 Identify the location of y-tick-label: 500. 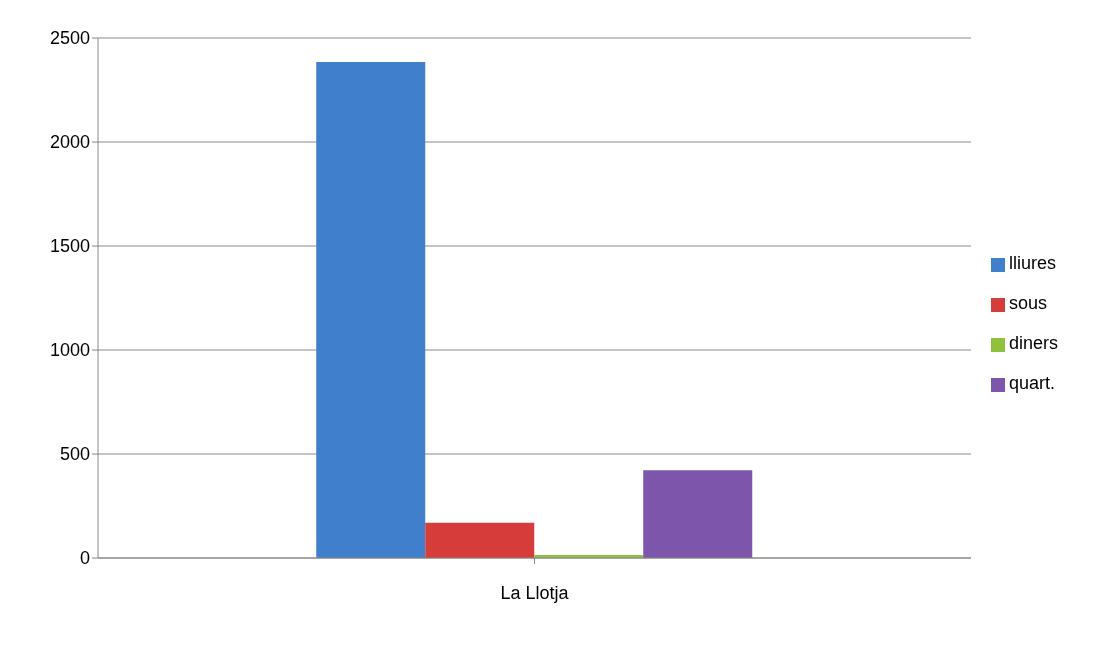
(74, 454).